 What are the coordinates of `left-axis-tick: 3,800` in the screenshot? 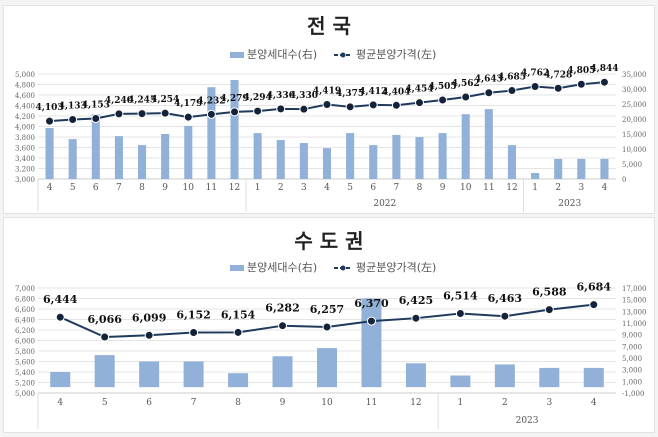 It's located at (25, 138).